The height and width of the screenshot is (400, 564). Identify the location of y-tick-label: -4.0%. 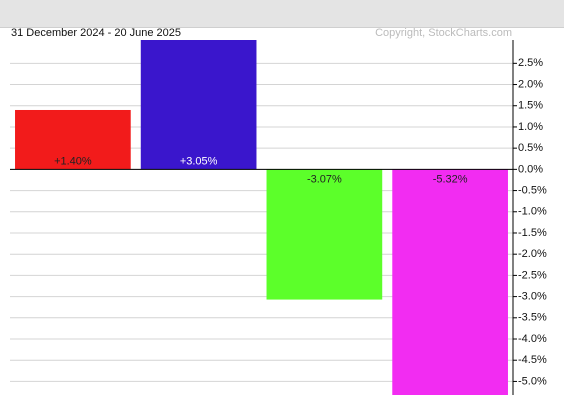
(532, 339).